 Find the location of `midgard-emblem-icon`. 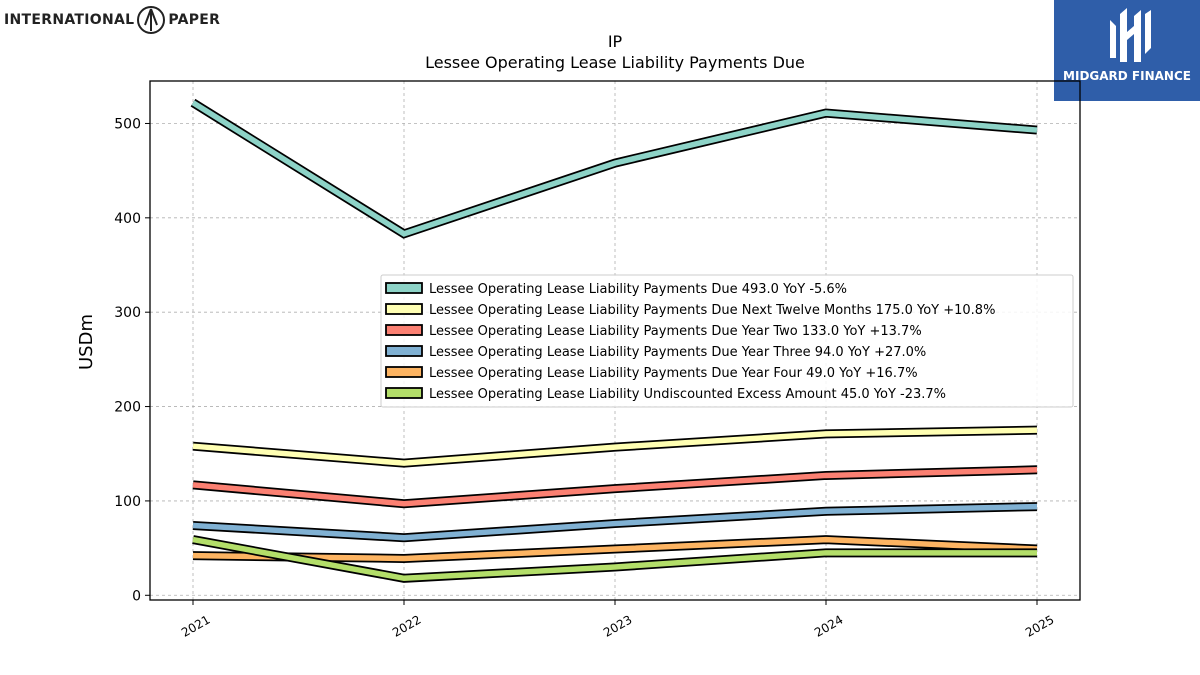

midgard-emblem-icon is located at coordinates (1130, 35).